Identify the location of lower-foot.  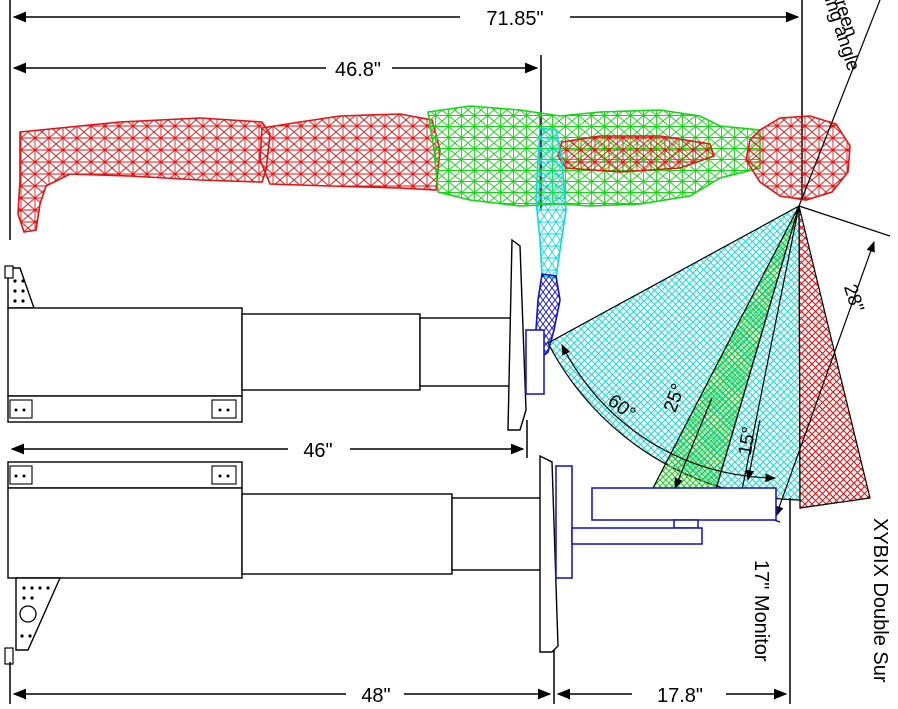
(9, 656).